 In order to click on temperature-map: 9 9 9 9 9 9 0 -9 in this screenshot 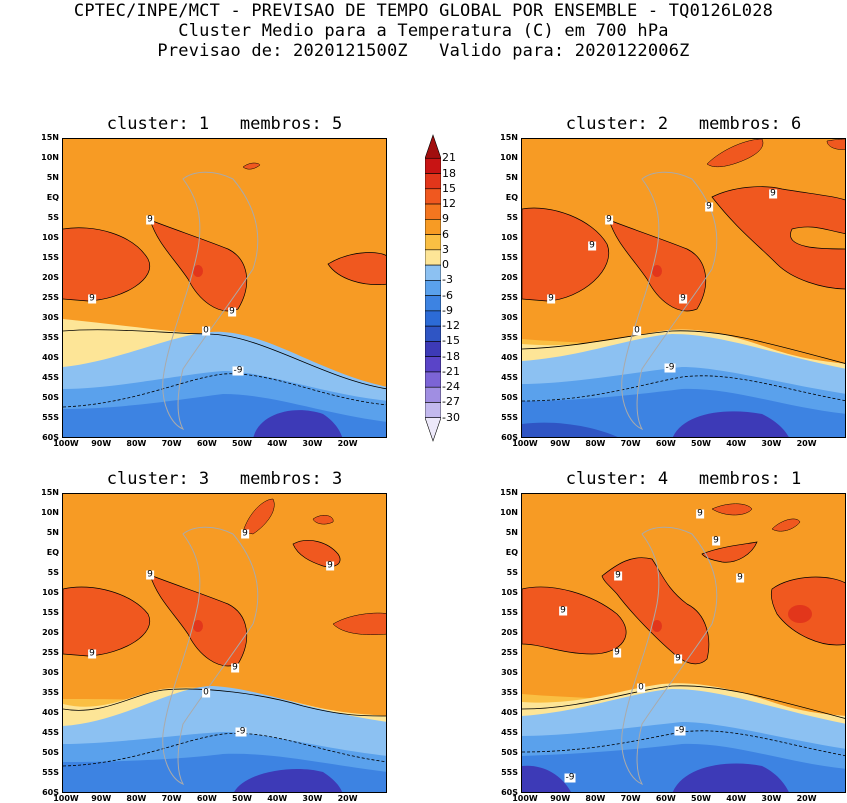, I will do `click(683, 288)`.